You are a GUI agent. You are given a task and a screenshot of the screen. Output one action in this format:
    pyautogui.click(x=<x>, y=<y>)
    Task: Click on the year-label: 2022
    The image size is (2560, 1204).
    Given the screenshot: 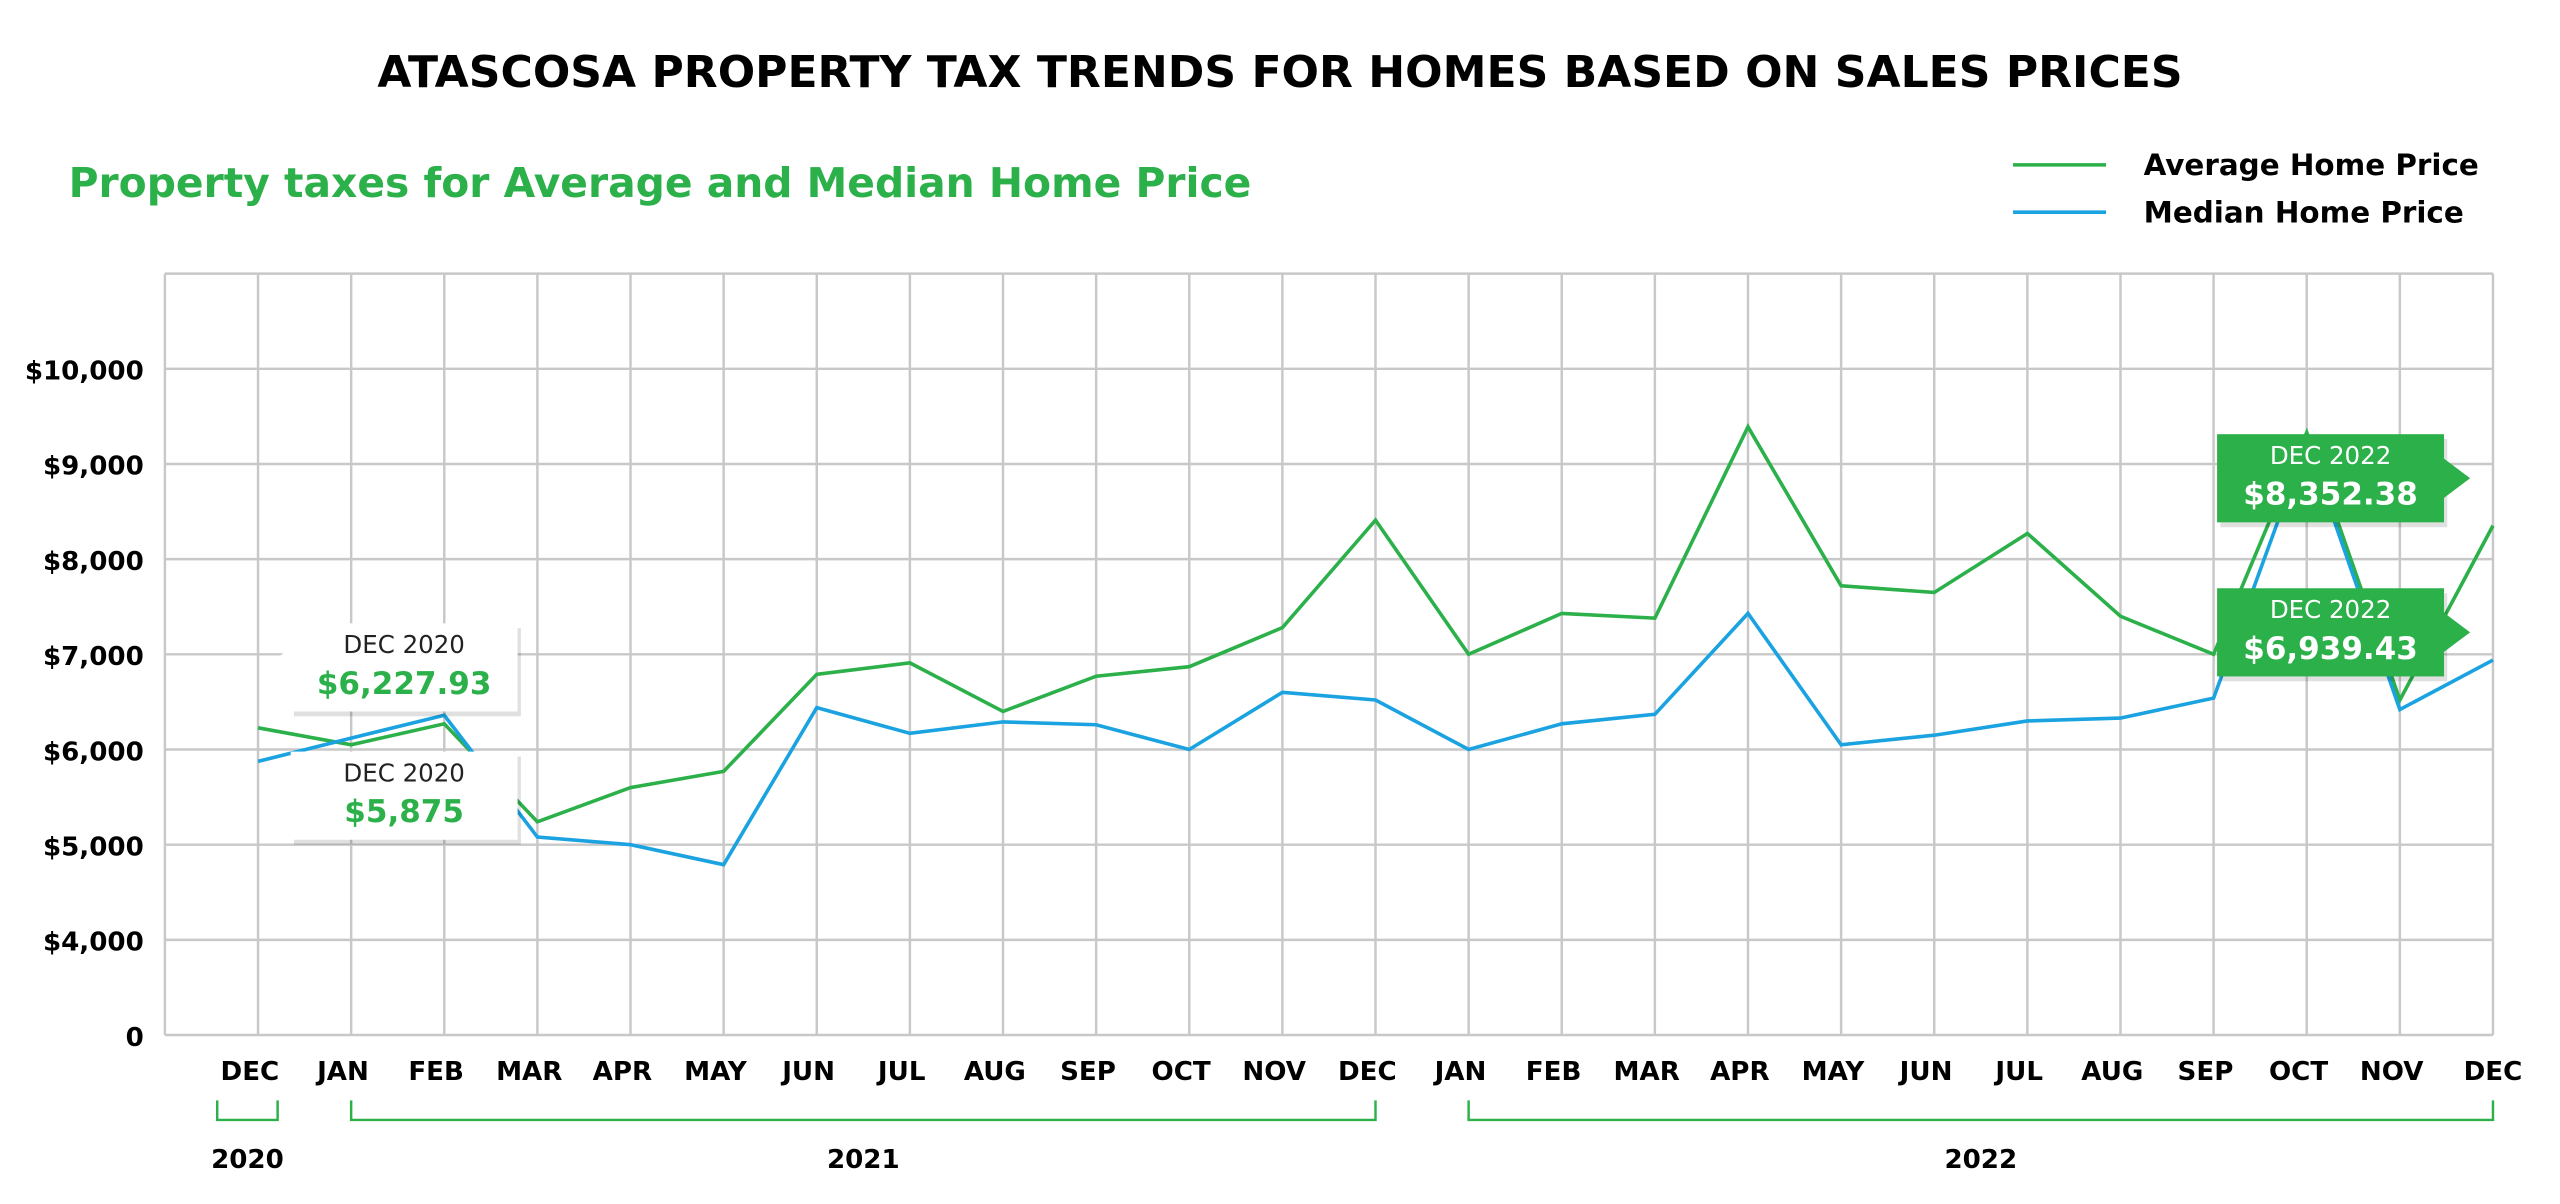 What is the action you would take?
    pyautogui.click(x=1980, y=1160)
    